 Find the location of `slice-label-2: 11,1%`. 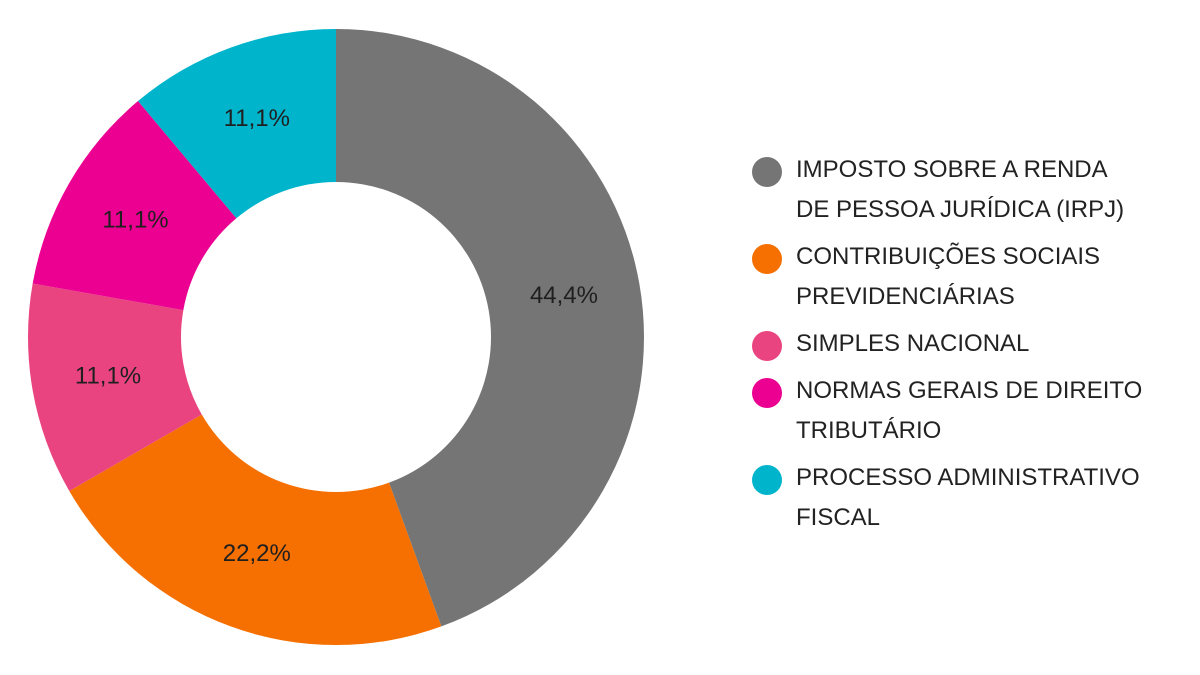

slice-label-2: 11,1% is located at coordinates (108, 376).